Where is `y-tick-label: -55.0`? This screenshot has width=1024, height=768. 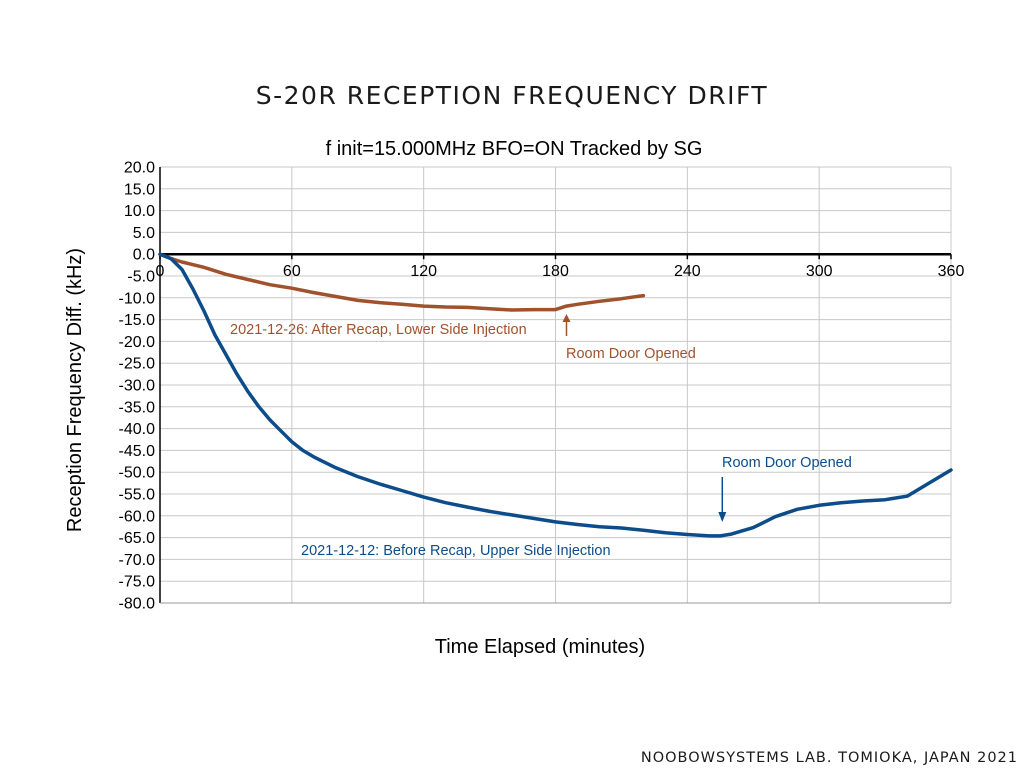 y-tick-label: -55.0 is located at coordinates (137, 495).